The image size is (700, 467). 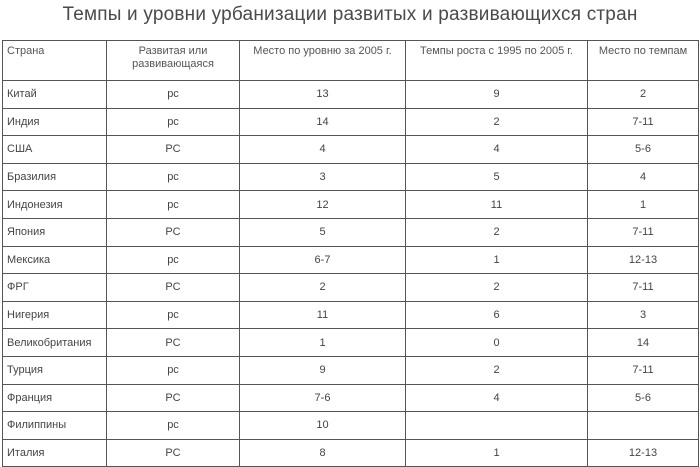 What do you see at coordinates (322, 287) in the screenshot?
I see `cell-rank: 2` at bounding box center [322, 287].